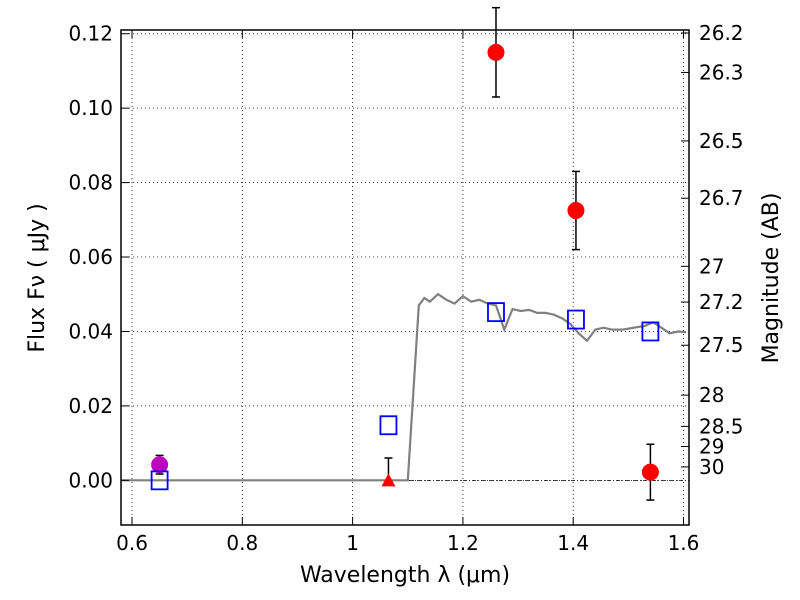 This screenshot has width=800, height=600. I want to click on y-tick-label: 0.06, so click(90, 257).